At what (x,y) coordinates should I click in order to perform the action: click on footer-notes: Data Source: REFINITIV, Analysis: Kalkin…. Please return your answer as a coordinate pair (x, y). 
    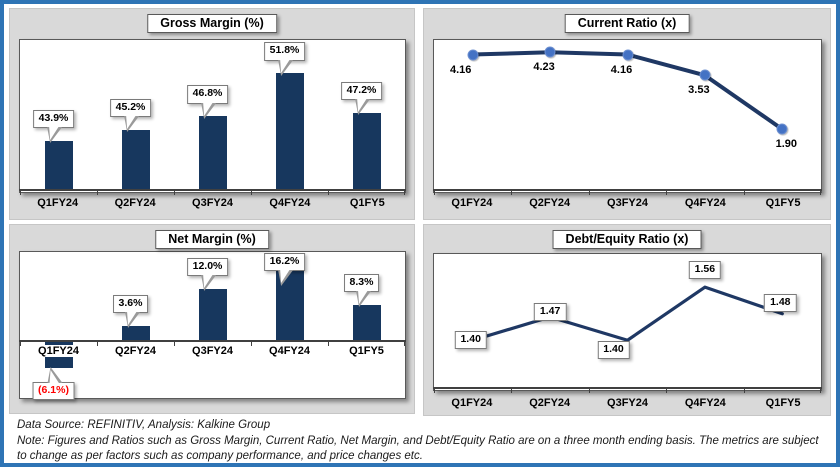
    Looking at the image, I should click on (421, 442).